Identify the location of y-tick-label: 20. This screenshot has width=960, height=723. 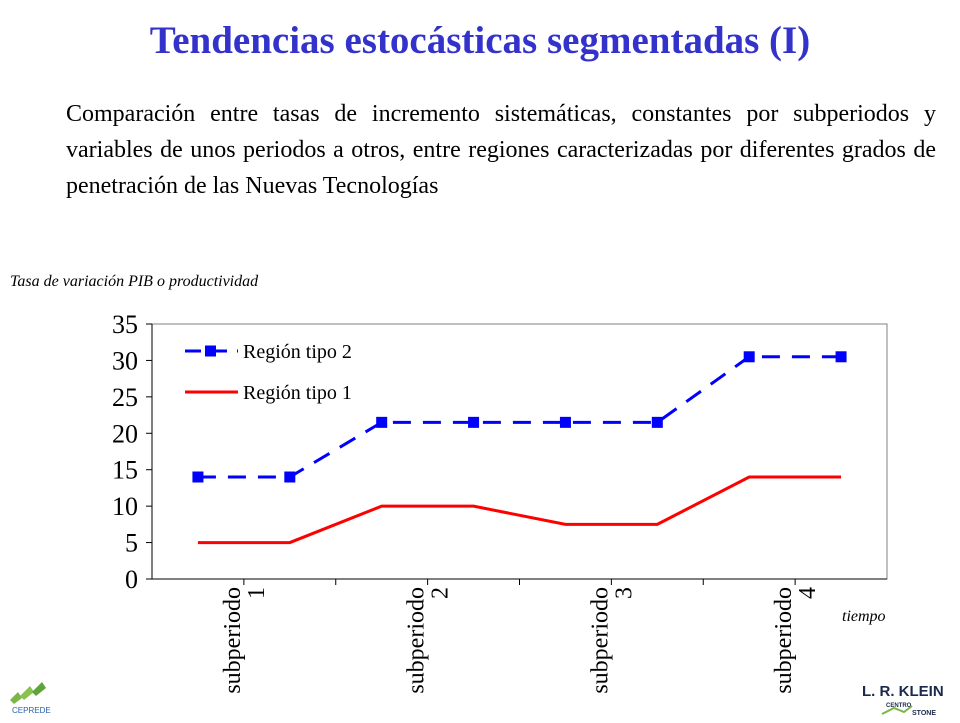
(125, 433).